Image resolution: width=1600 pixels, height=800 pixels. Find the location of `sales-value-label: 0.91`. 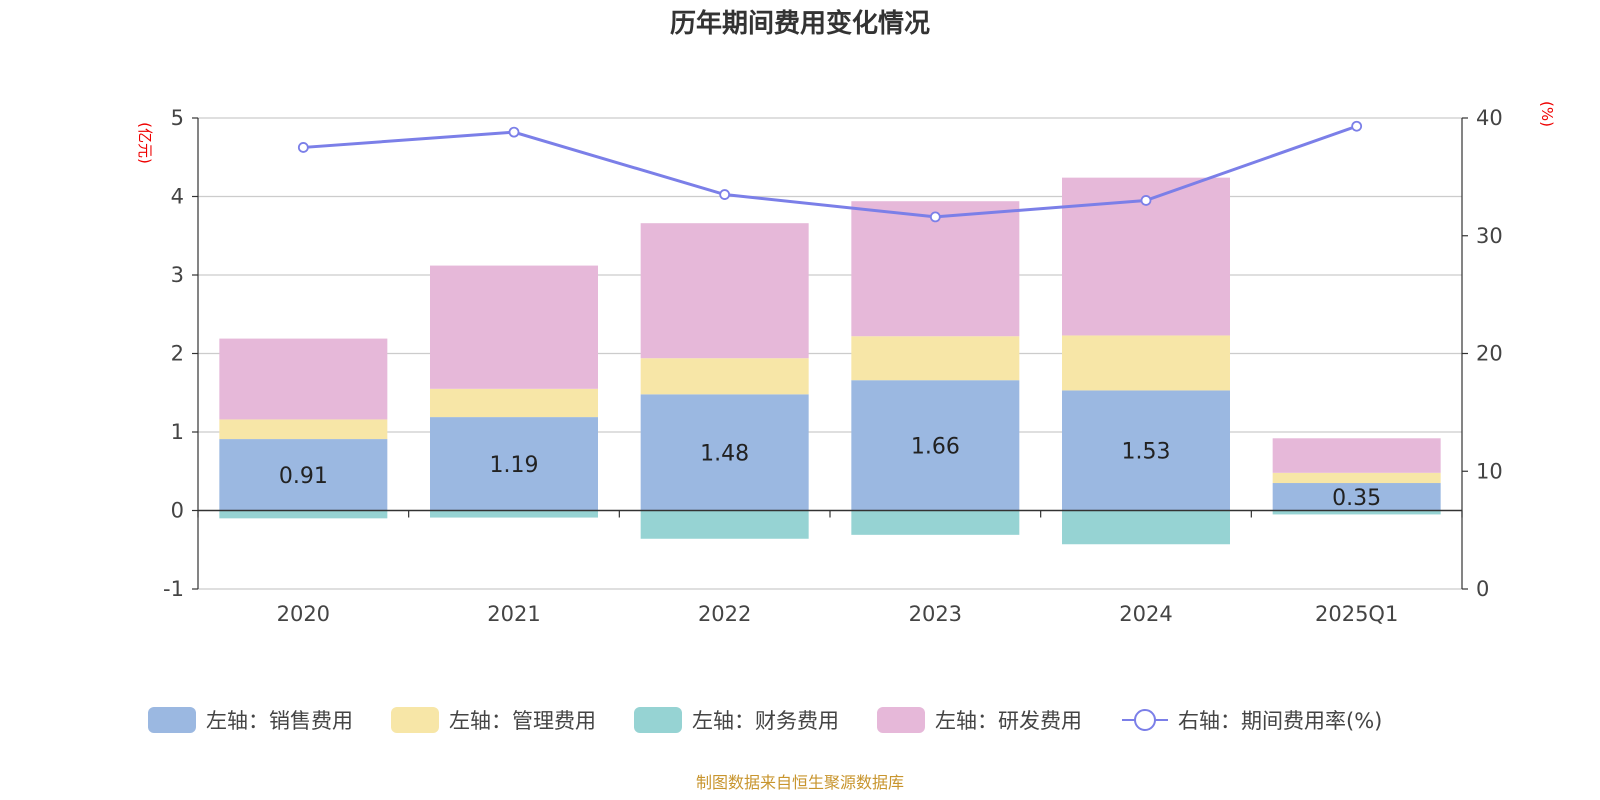

sales-value-label: 0.91 is located at coordinates (303, 476).